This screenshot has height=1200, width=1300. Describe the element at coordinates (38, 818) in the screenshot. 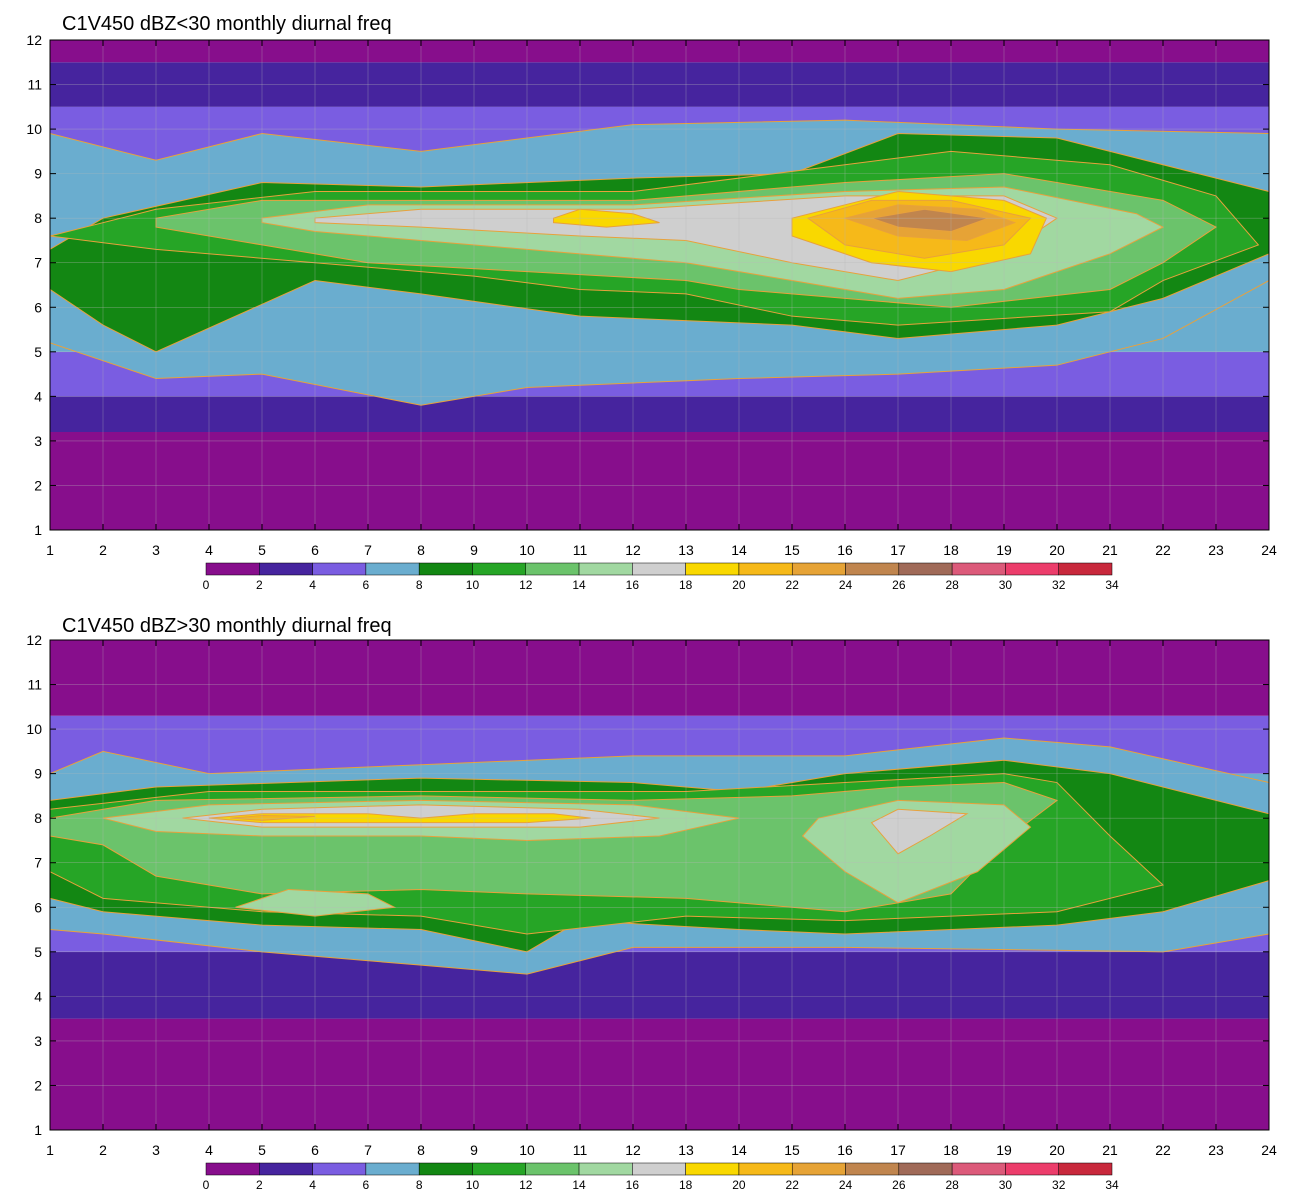

I see `y-tick-label: 8` at that location.